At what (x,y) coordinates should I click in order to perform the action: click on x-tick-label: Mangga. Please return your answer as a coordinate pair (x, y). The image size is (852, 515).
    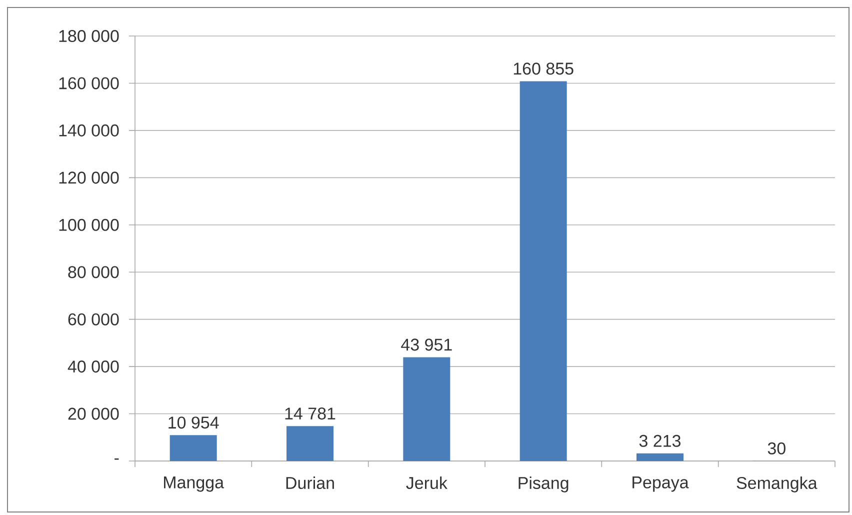
    Looking at the image, I should click on (194, 484).